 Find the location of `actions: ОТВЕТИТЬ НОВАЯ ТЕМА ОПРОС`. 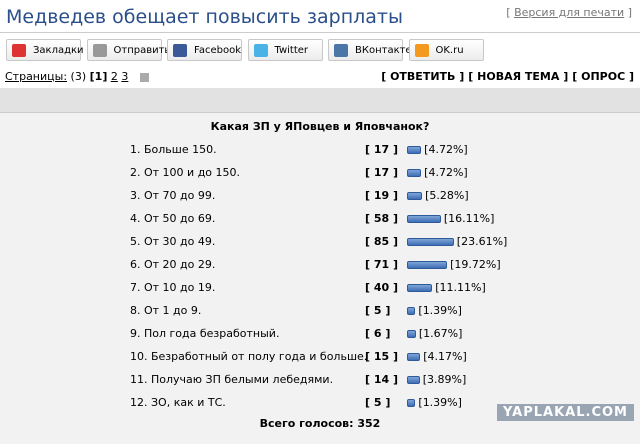

actions: ОТВЕТИТЬ НОВАЯ ТЕМА ОПРОС is located at coordinates (505, 76).